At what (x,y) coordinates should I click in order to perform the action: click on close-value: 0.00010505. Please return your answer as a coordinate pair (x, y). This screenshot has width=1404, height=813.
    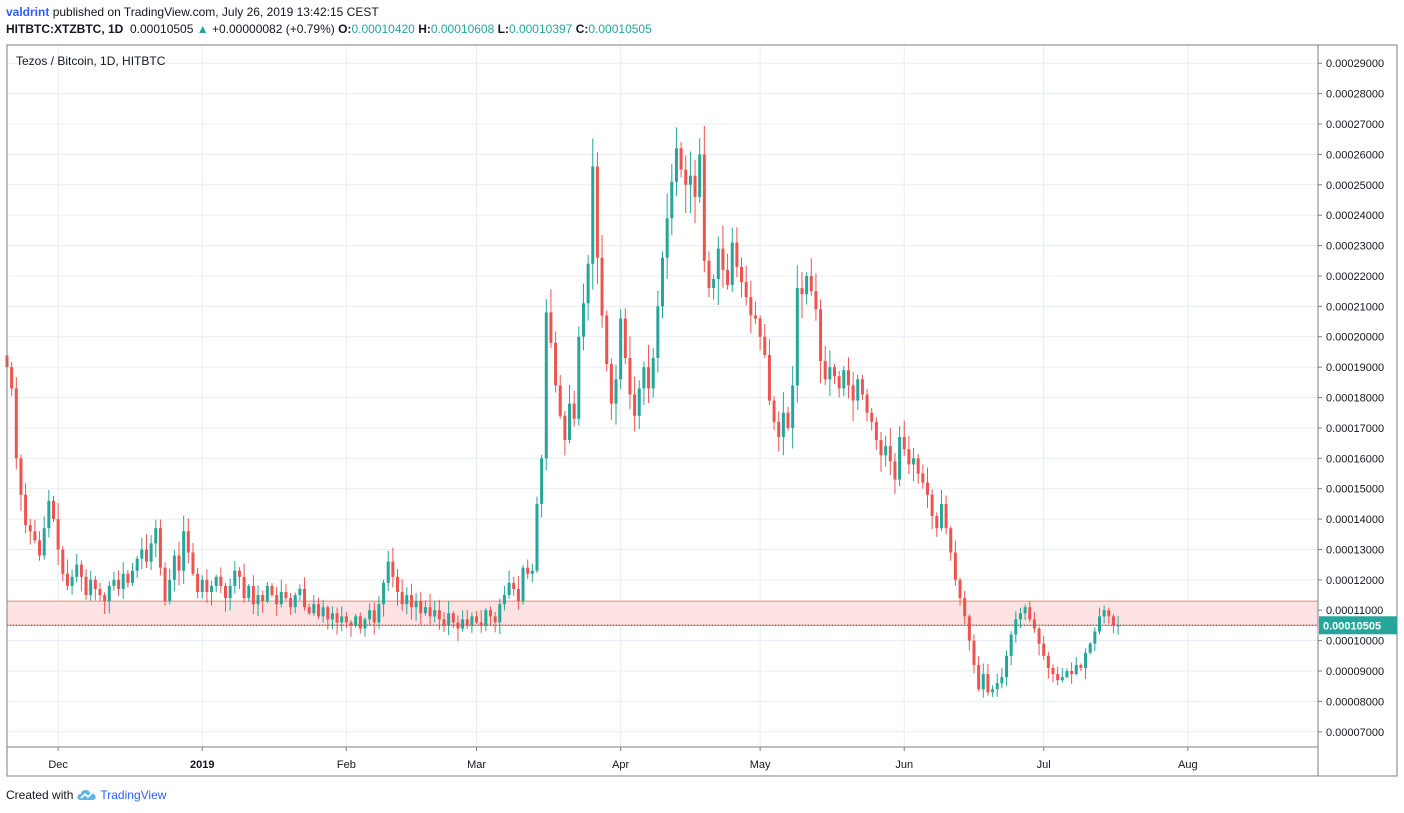
    Looking at the image, I should click on (620, 29).